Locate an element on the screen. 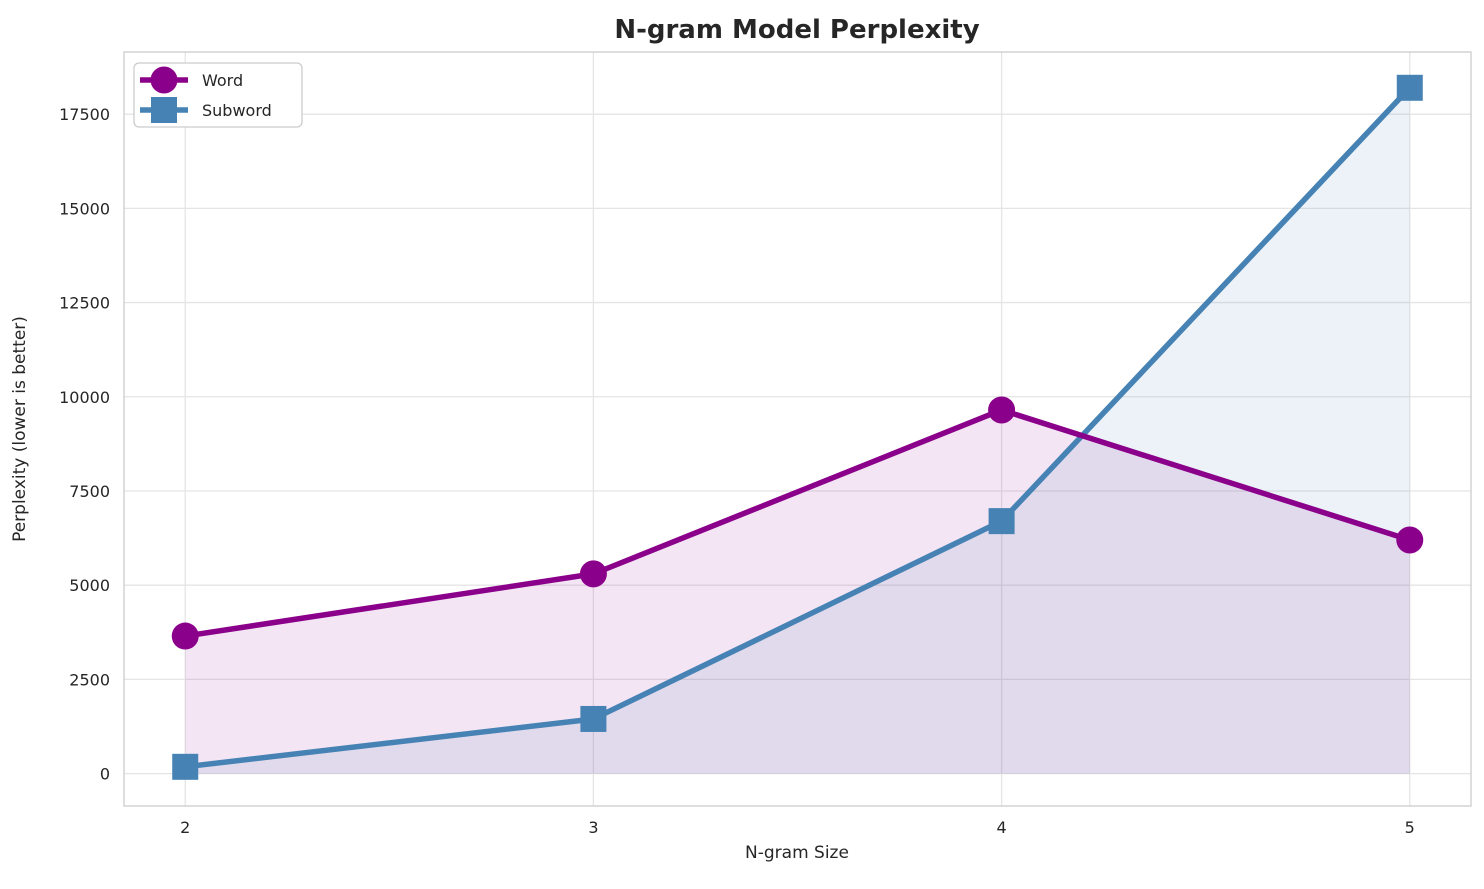  y-tick-label: 10000 is located at coordinates (84, 397).